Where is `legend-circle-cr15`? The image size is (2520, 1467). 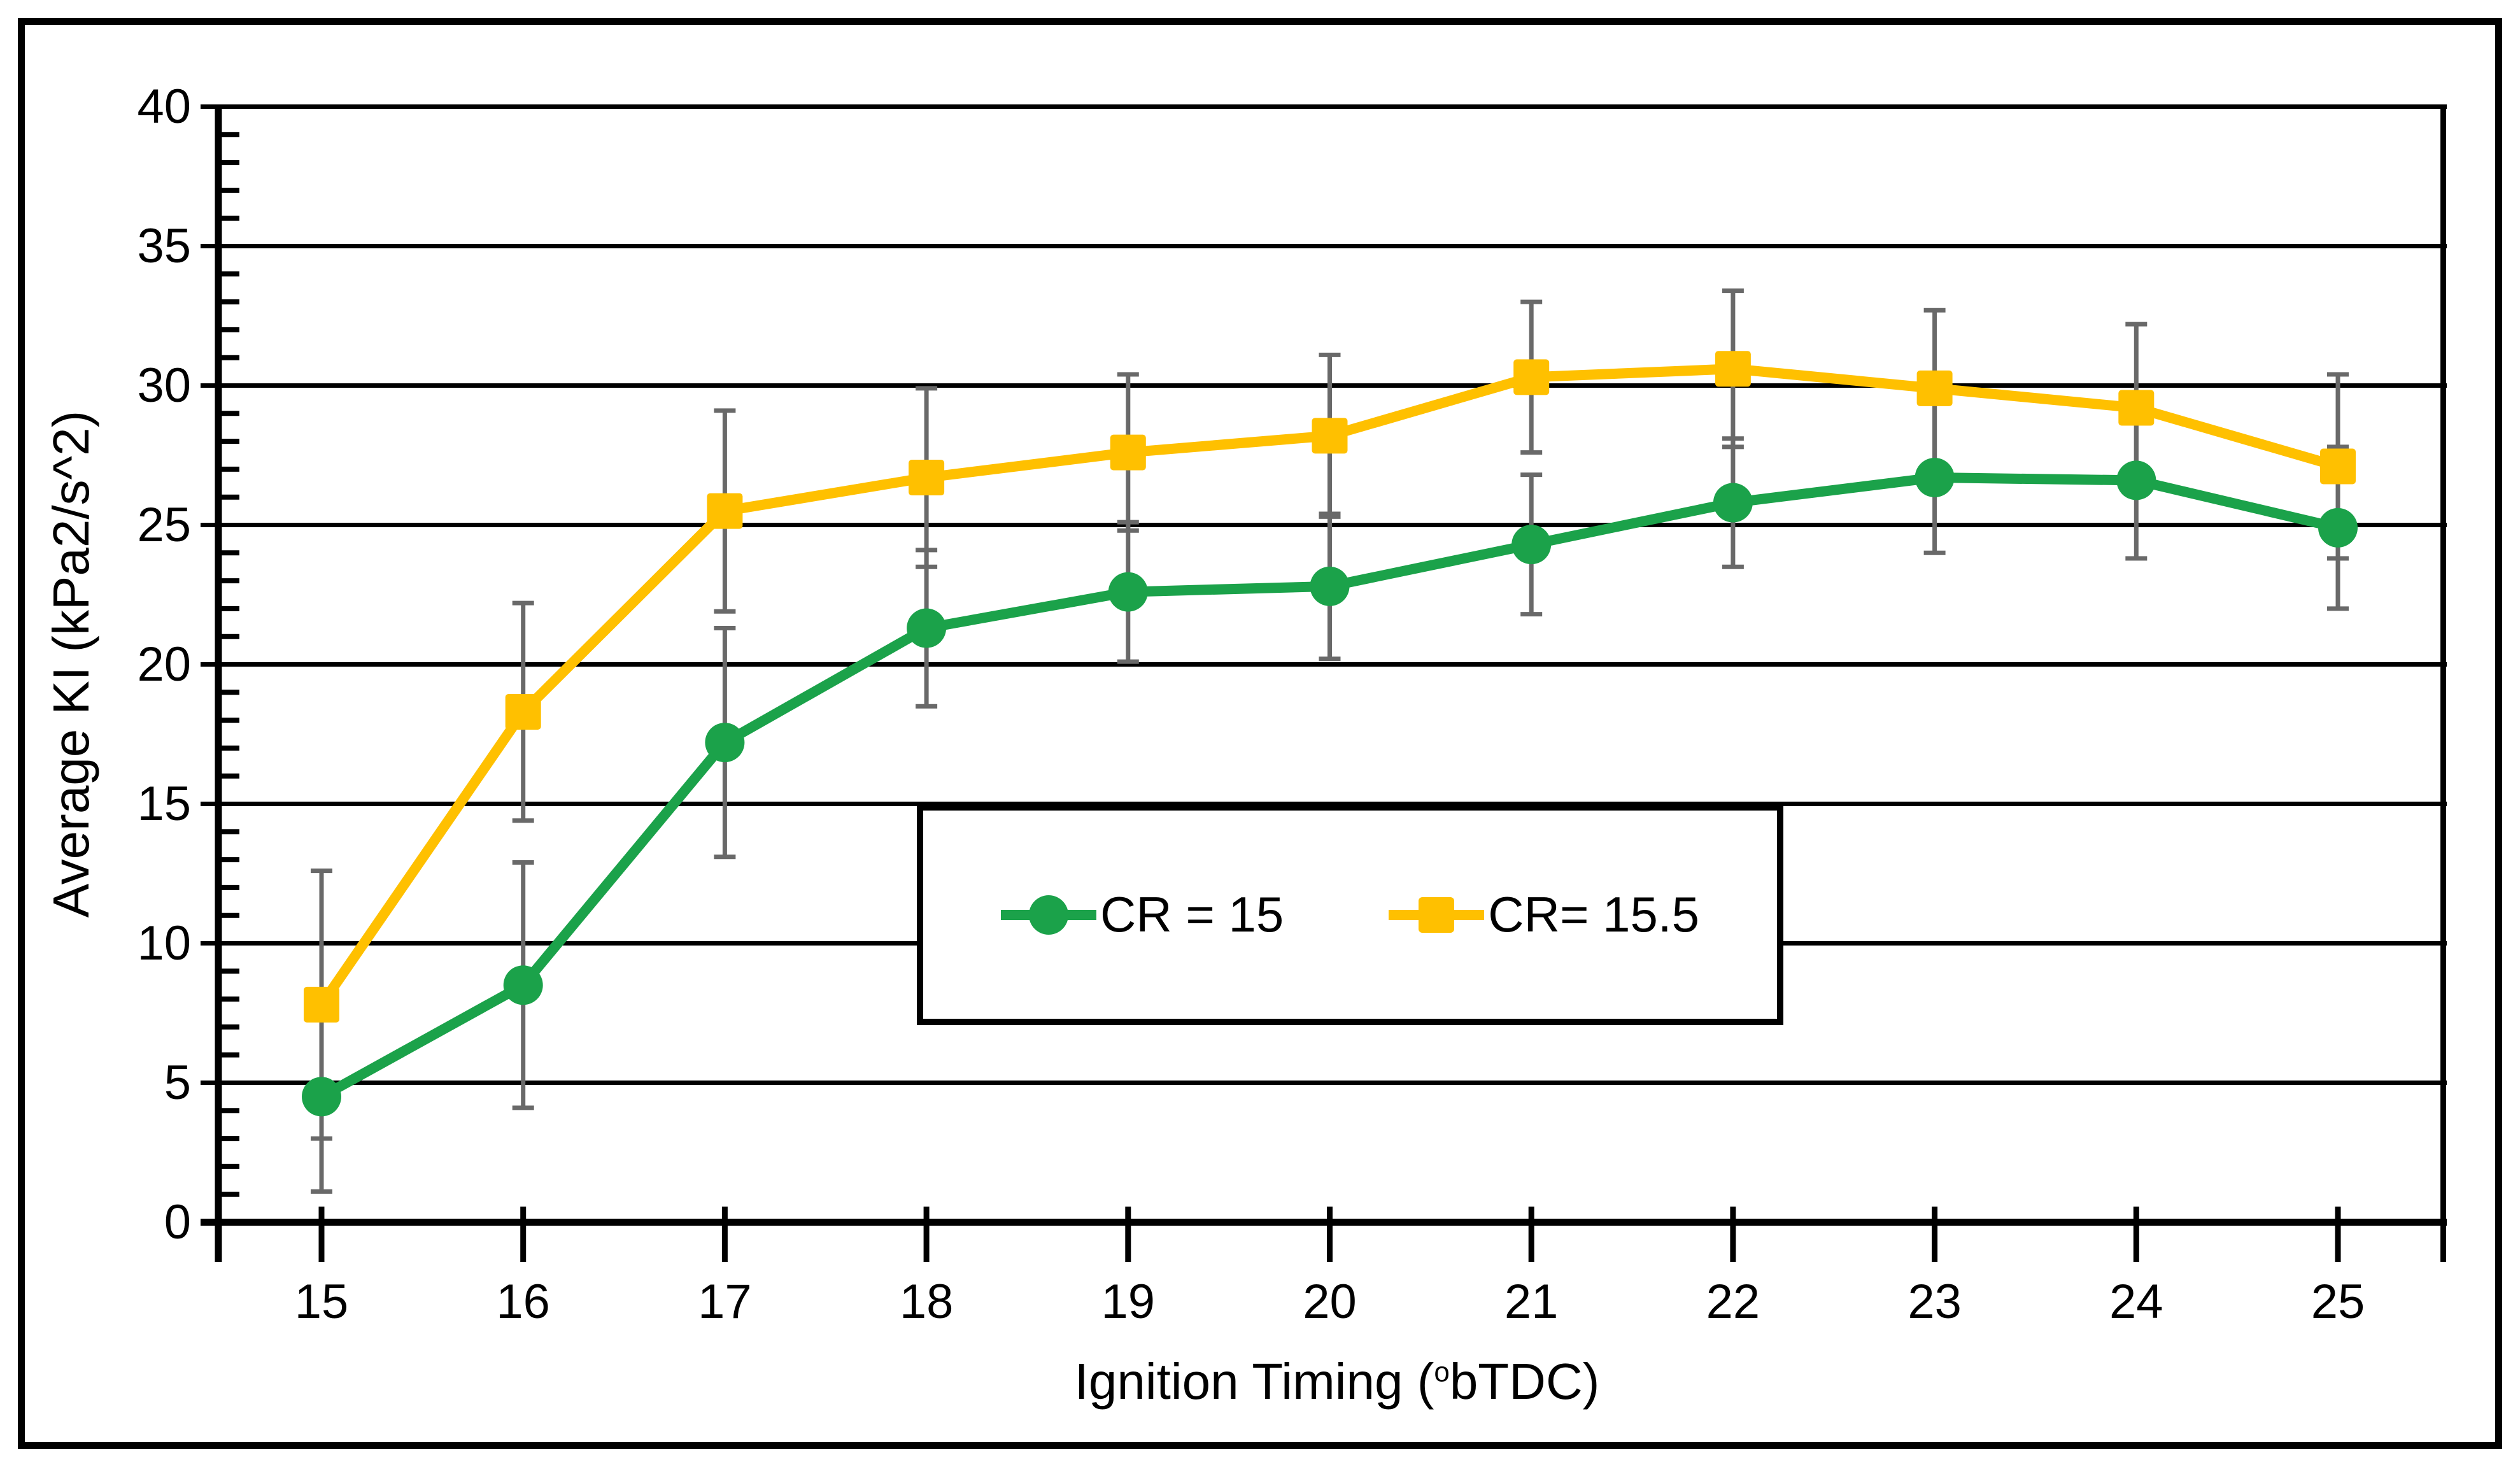 legend-circle-cr15 is located at coordinates (1048, 915).